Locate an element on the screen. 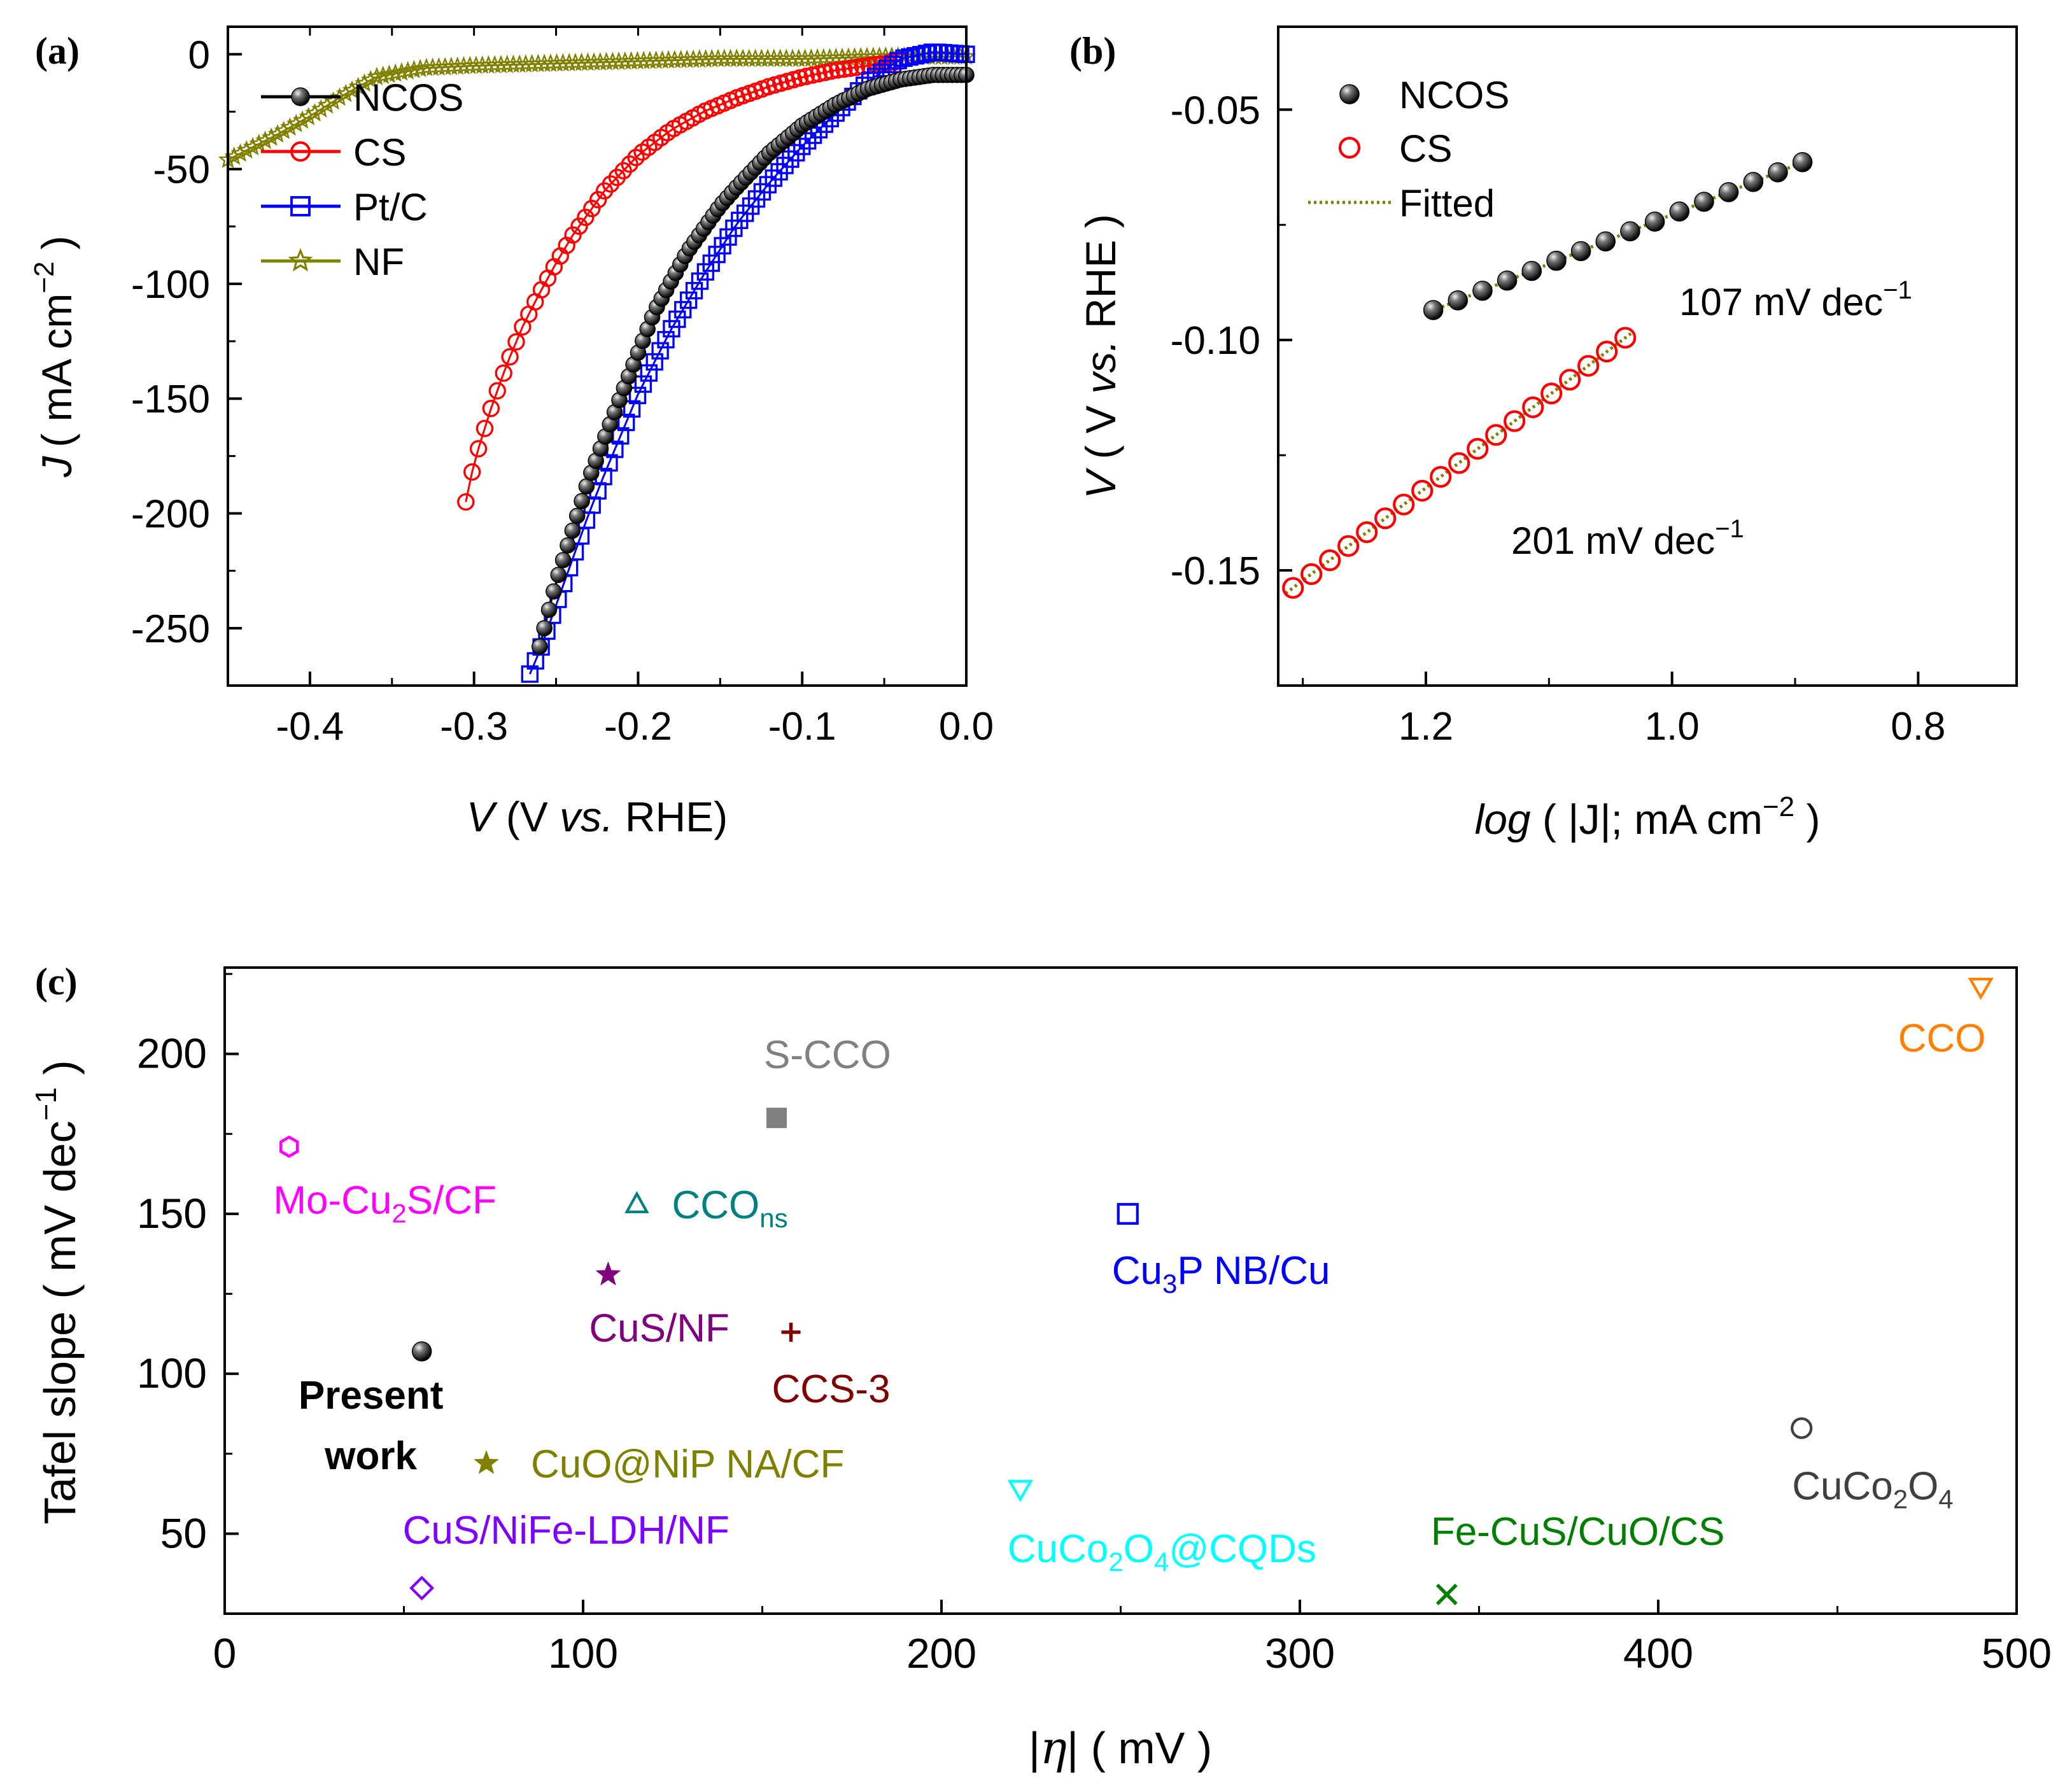  point-cco is located at coordinates (1981, 989).